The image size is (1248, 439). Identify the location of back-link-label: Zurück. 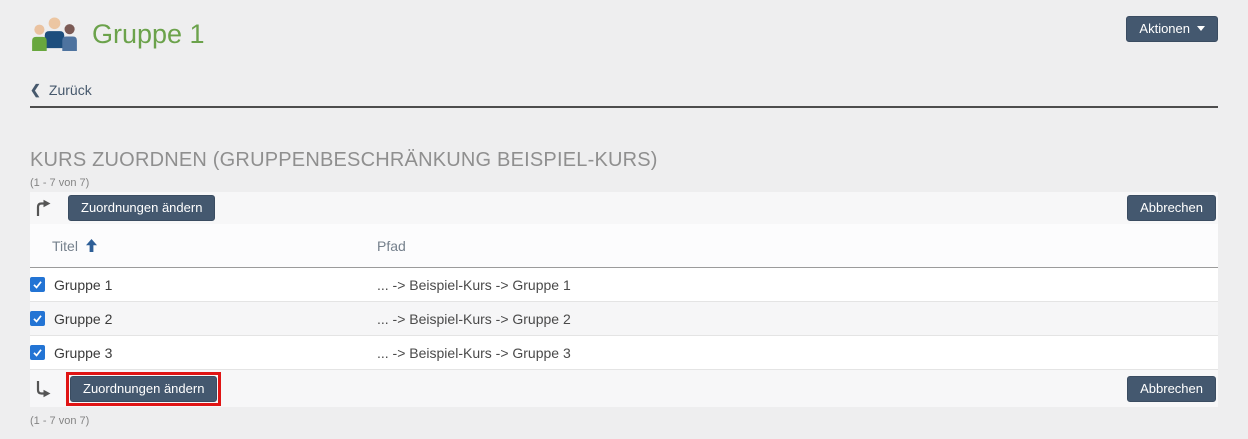
(70, 90).